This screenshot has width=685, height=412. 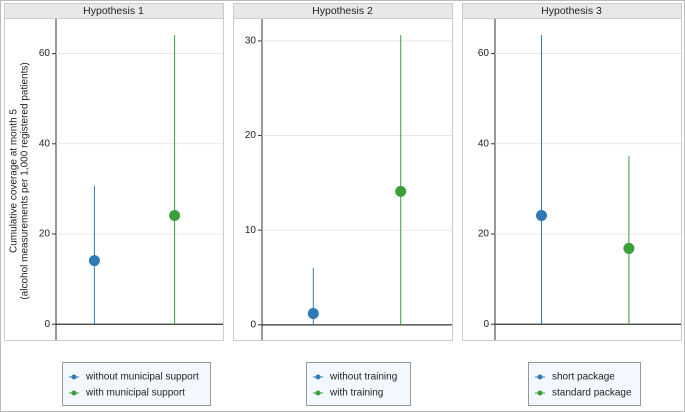 I want to click on panel-title: Hypothesis 2, so click(x=342, y=11).